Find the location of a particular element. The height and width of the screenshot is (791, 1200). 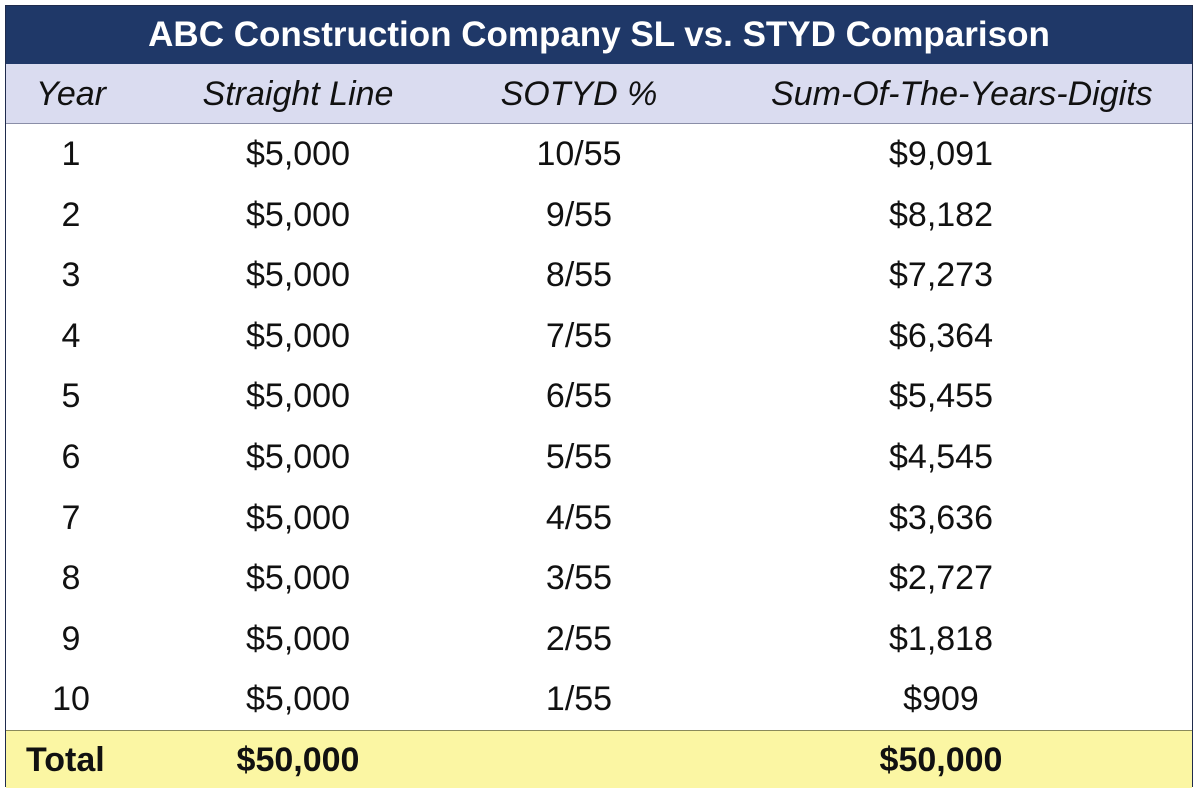

table-cell: $7,273 is located at coordinates (941, 275).